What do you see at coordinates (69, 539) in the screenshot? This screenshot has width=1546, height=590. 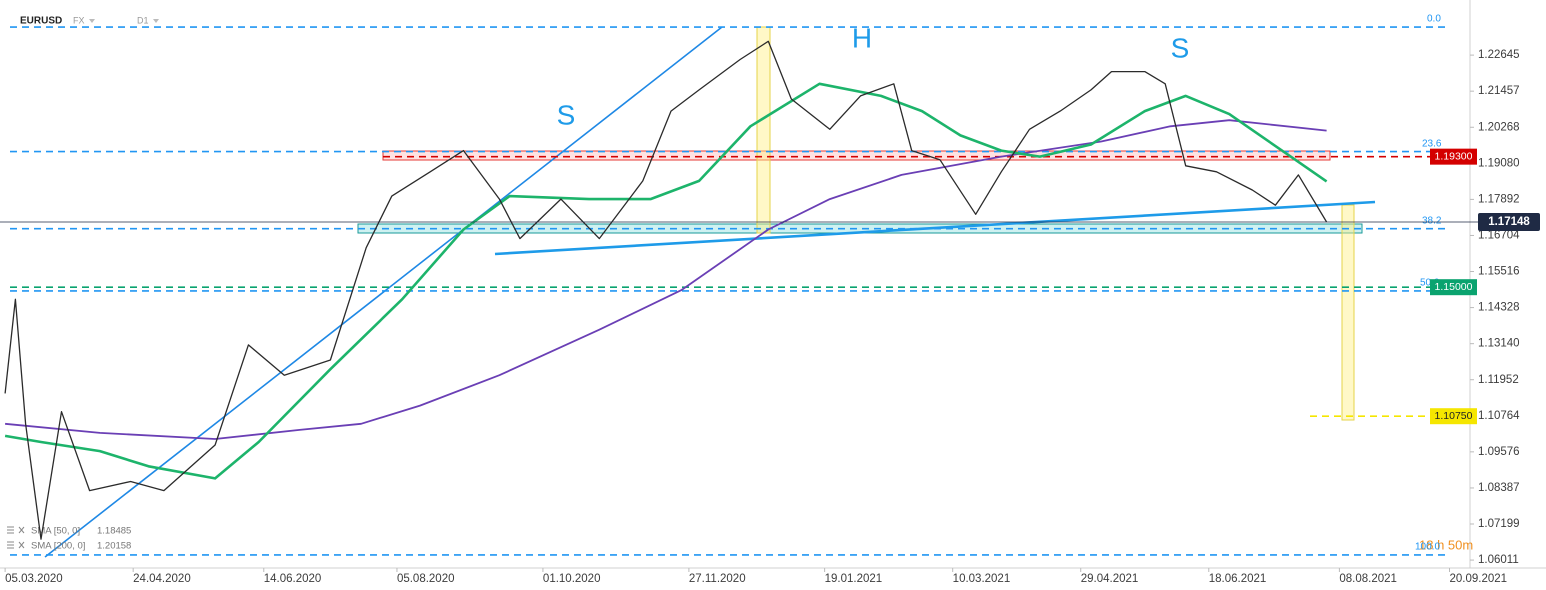 I see `legend: SMA [50, 0] 1.18485 SMA [200, 0] 1.20158` at bounding box center [69, 539].